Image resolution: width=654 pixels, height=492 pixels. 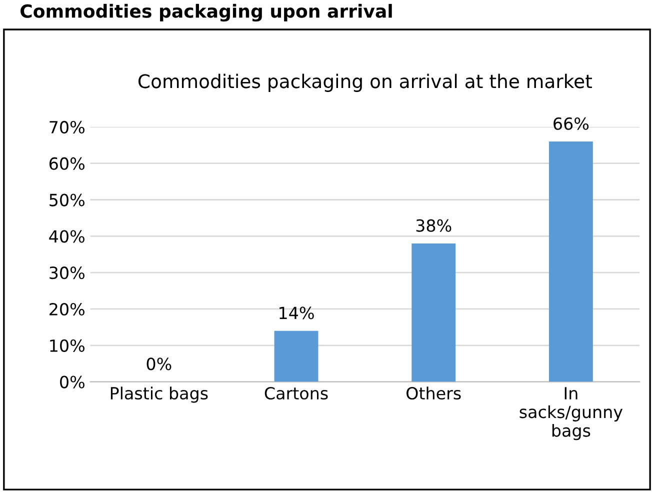 I want to click on chart-subtitle: Commodities packaging on arrival at the market, so click(x=365, y=83).